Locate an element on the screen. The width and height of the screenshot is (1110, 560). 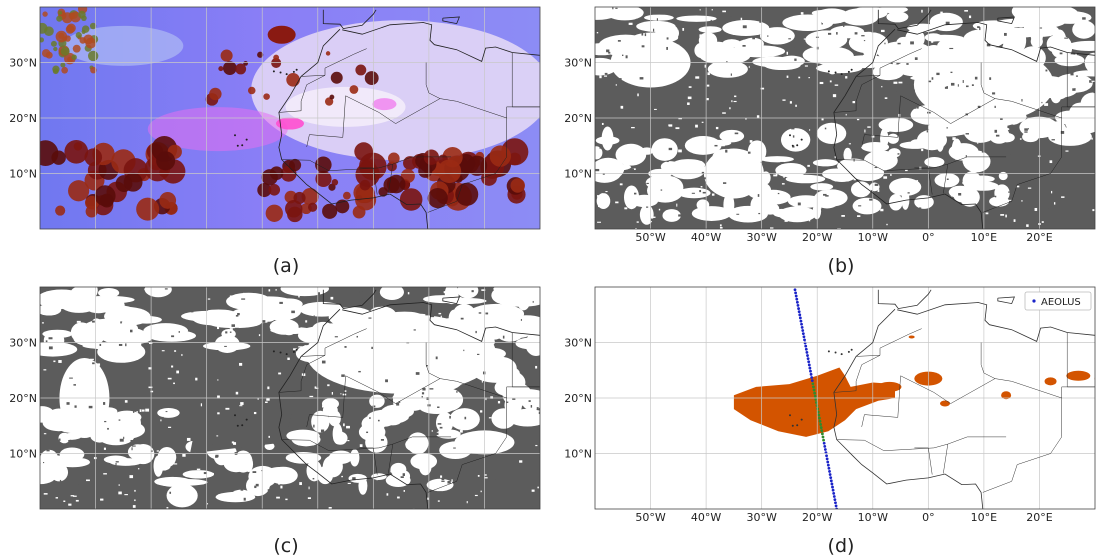
masked-region is located at coordinates (243, 412).